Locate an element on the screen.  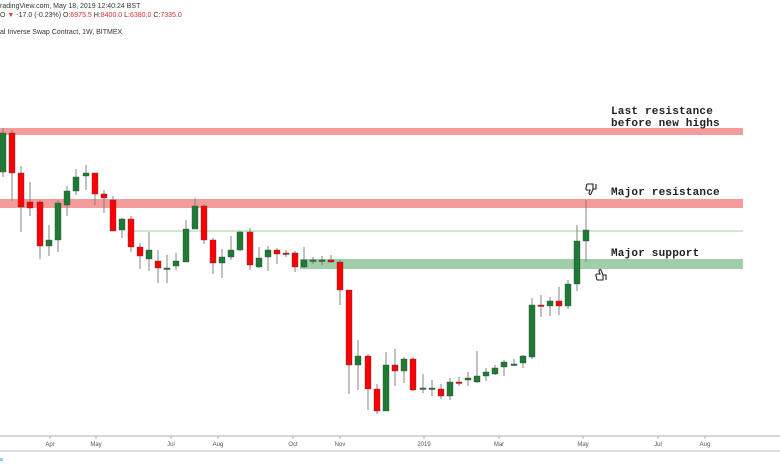
thumbs-up-icon is located at coordinates (601, 275).